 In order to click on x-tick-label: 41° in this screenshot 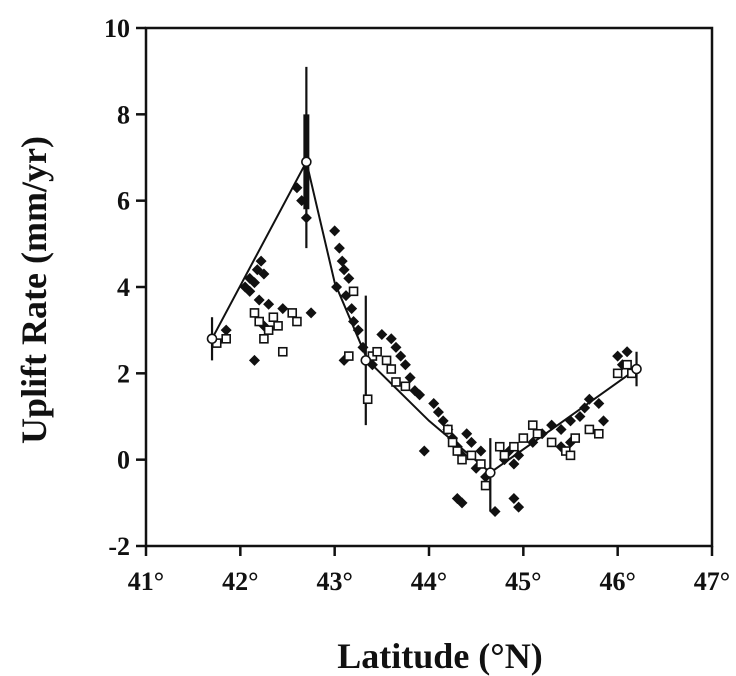, I will do `click(146, 581)`.